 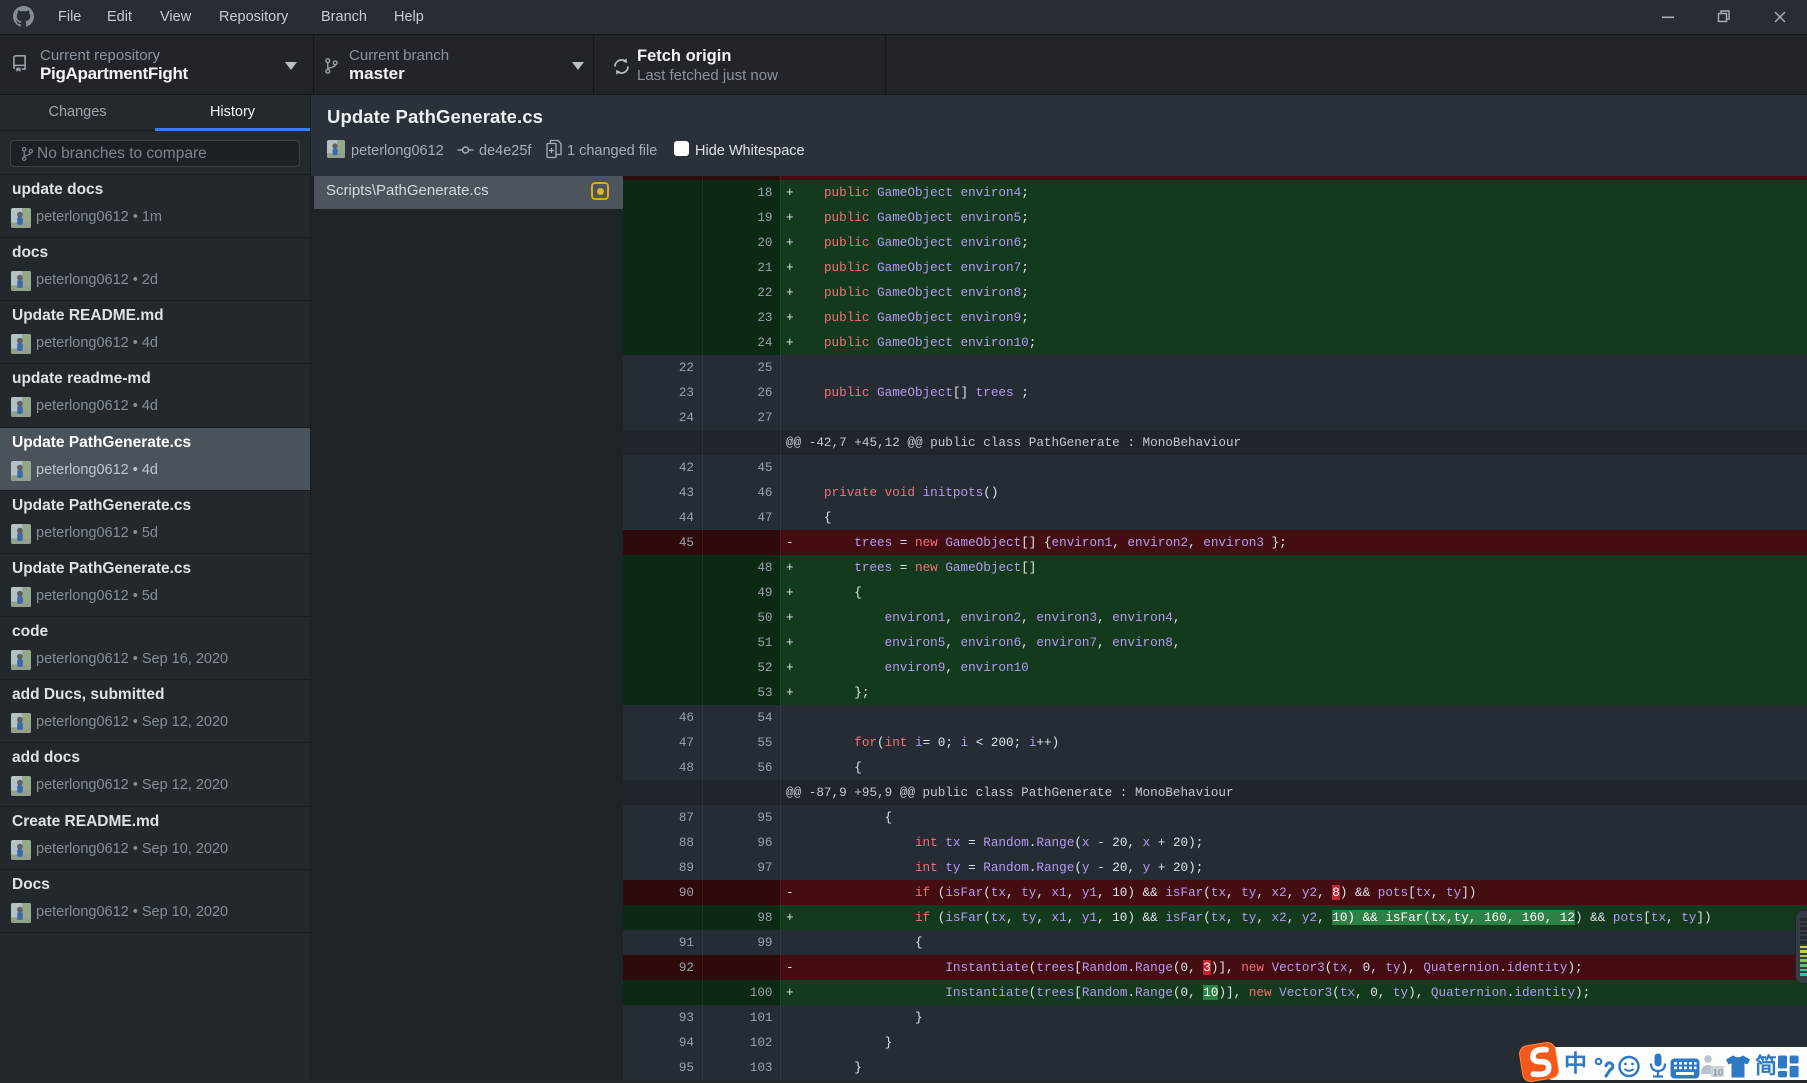 What do you see at coordinates (1718, 1073) in the screenshot?
I see `svg-text: 10` at bounding box center [1718, 1073].